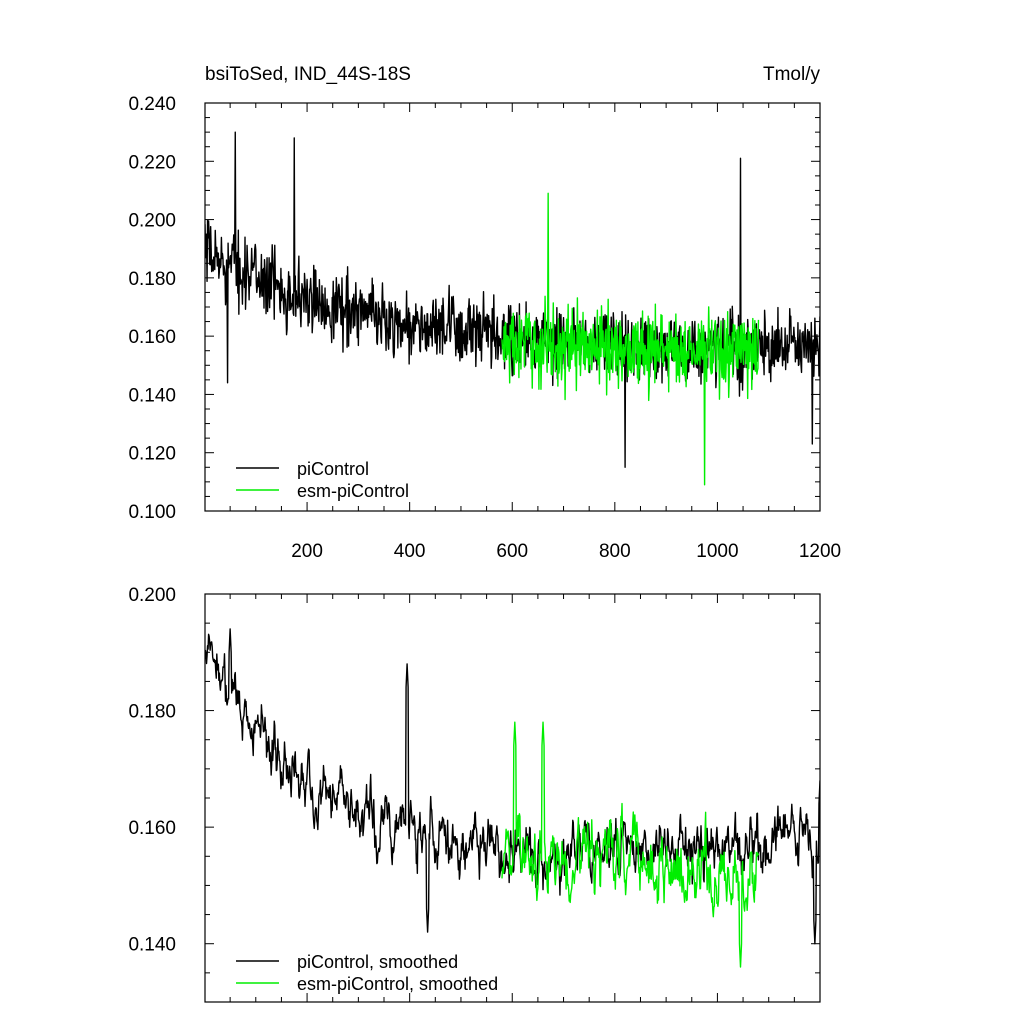 This screenshot has width=1024, height=1024. I want to click on legend: piControl esm-piControl, so click(322, 480).